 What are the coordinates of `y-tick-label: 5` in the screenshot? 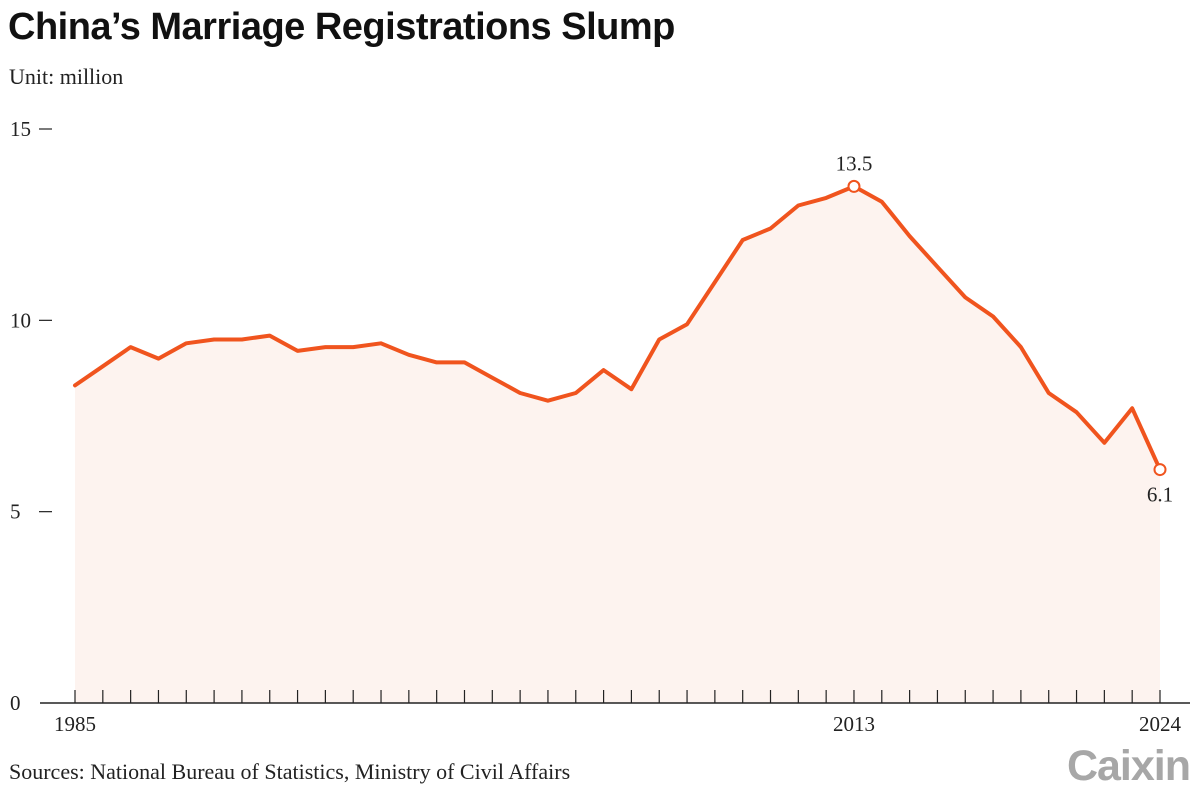 It's located at (15, 512).